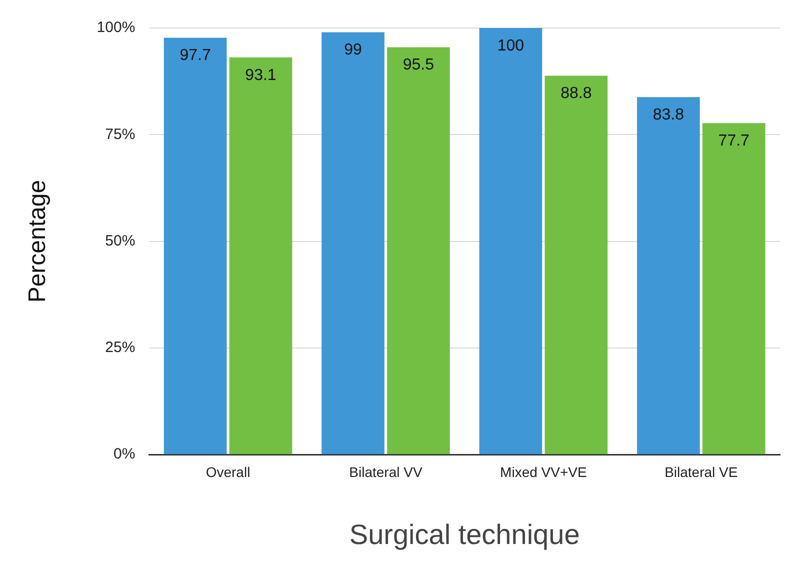 The image size is (796, 565). What do you see at coordinates (120, 347) in the screenshot?
I see `y-tick-label: 25%` at bounding box center [120, 347].